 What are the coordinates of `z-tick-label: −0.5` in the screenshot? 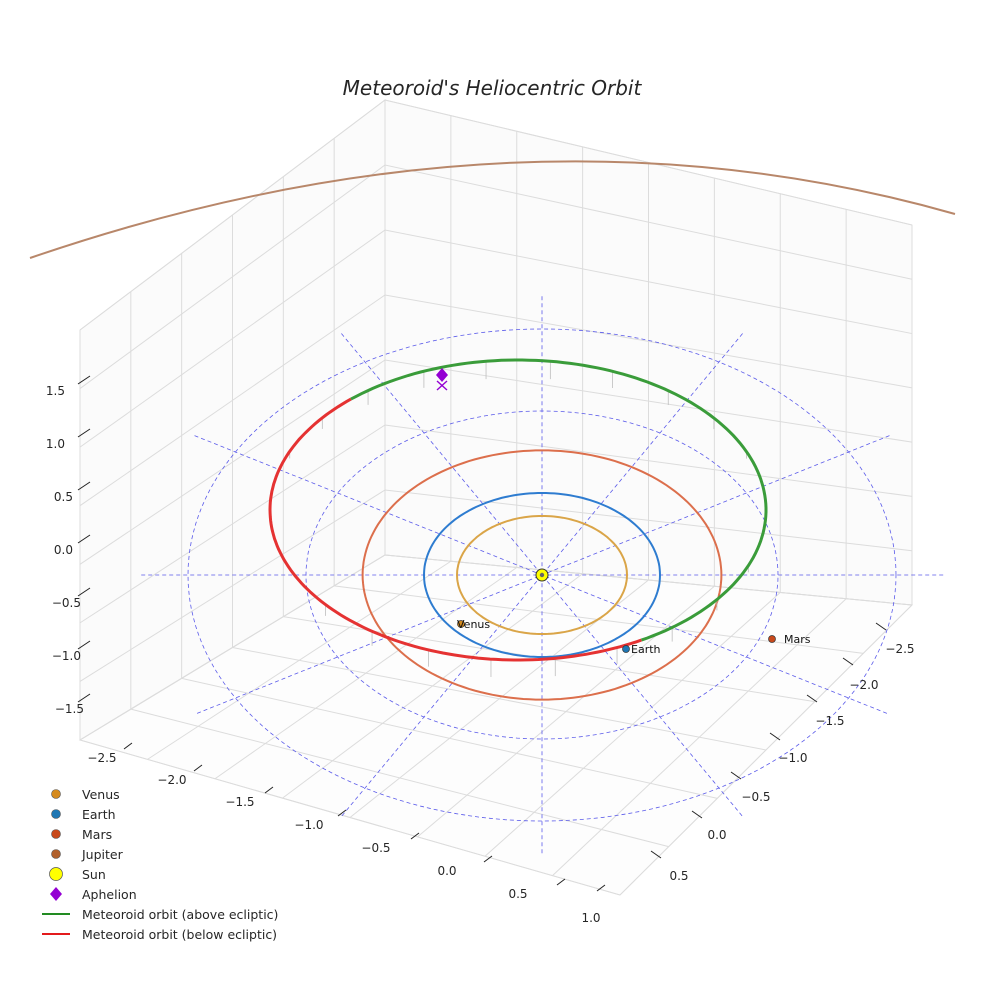 It's located at (66, 603).